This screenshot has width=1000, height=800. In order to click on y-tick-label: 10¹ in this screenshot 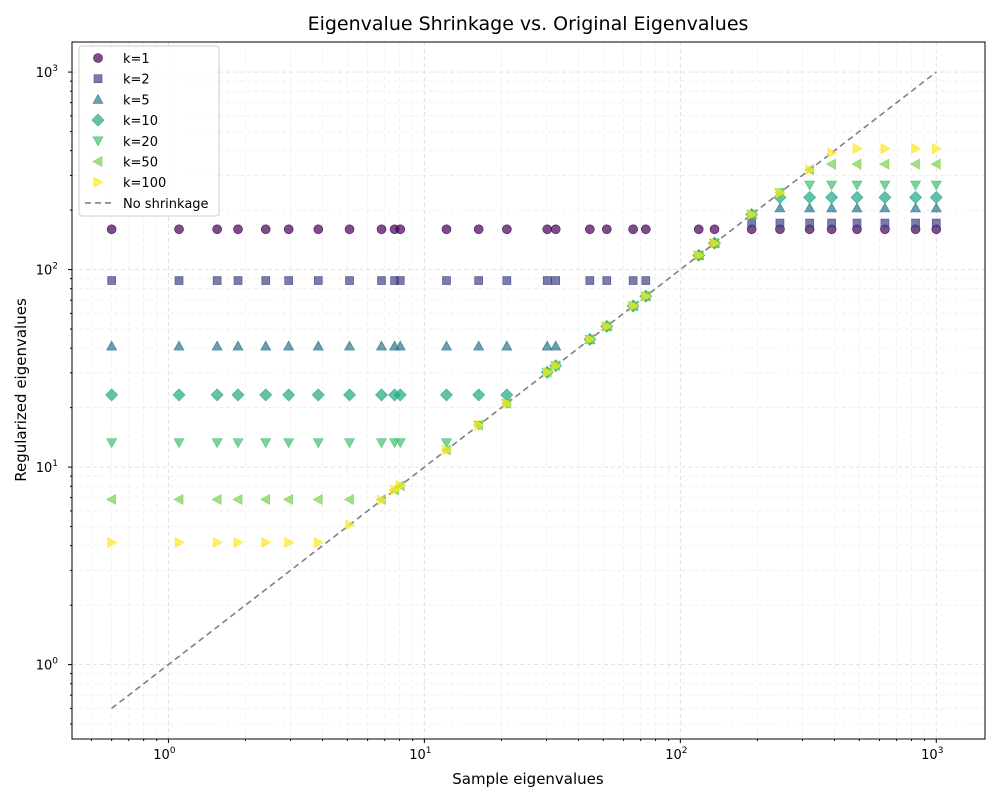, I will do `click(47, 467)`.